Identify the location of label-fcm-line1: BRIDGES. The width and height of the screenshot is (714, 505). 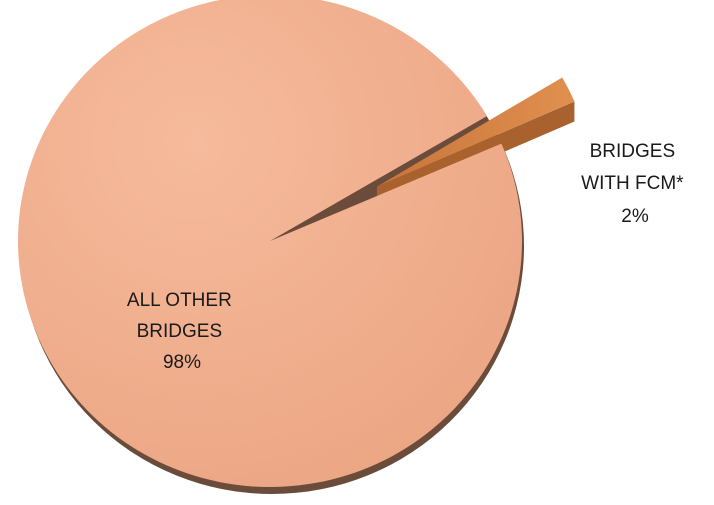
(633, 151).